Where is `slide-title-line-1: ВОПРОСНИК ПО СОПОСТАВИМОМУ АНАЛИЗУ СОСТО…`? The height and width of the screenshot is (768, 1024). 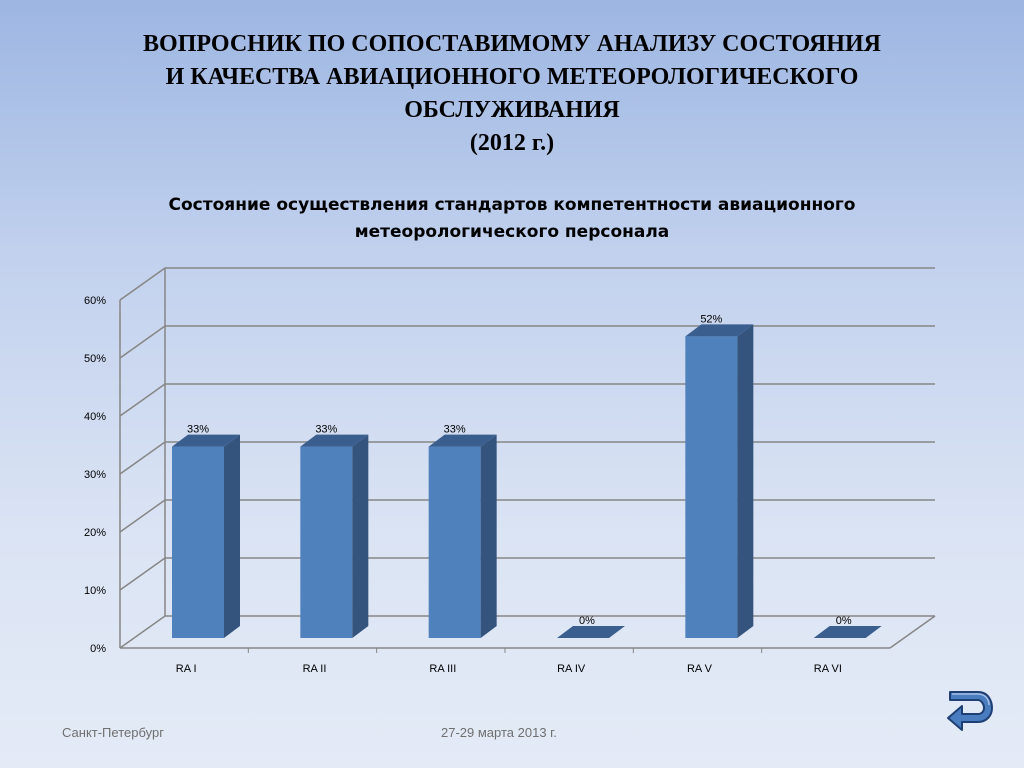
slide-title-line-1: ВОПРОСНИК ПО СОПОСТАВИМОМУ АНАЛИЗУ СОСТО… is located at coordinates (512, 44).